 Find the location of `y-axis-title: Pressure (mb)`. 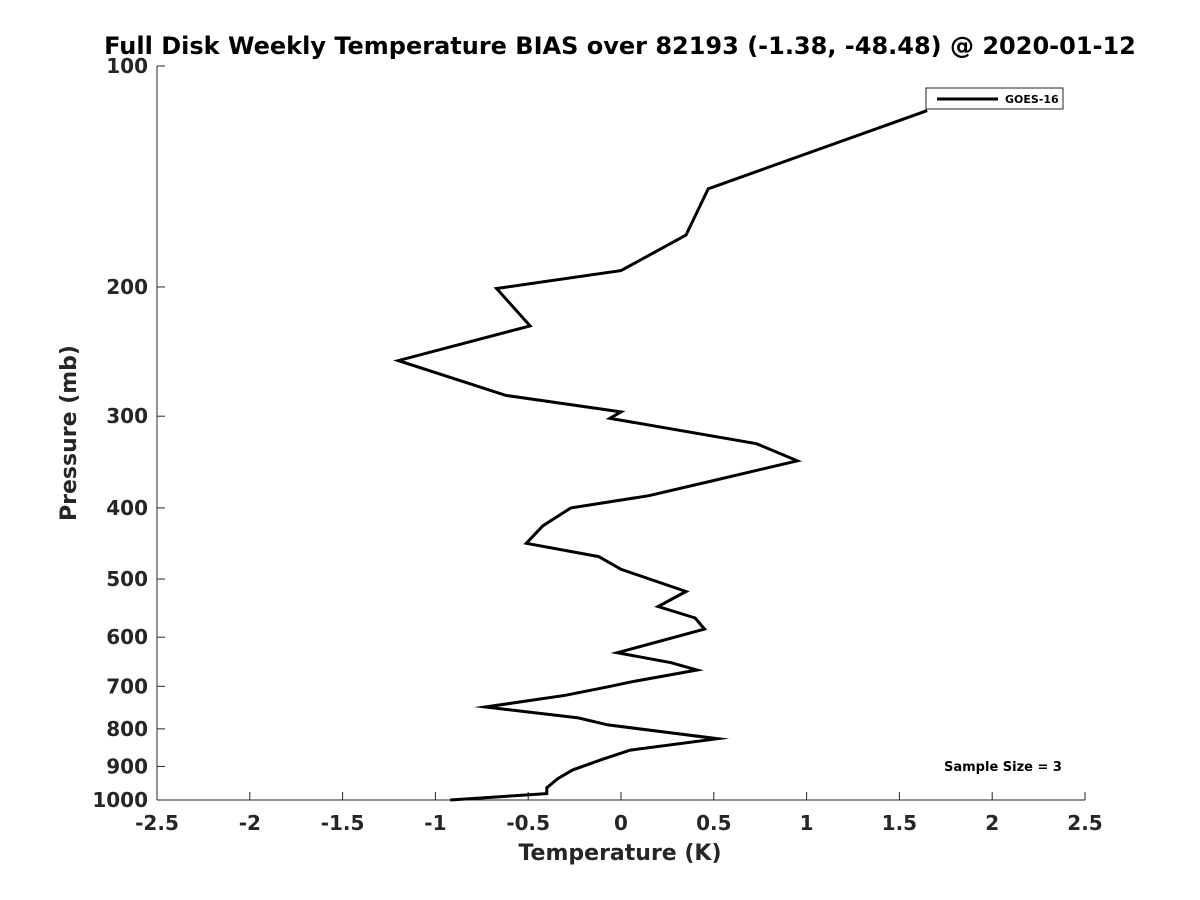

y-axis-title: Pressure (mb) is located at coordinates (69, 433).